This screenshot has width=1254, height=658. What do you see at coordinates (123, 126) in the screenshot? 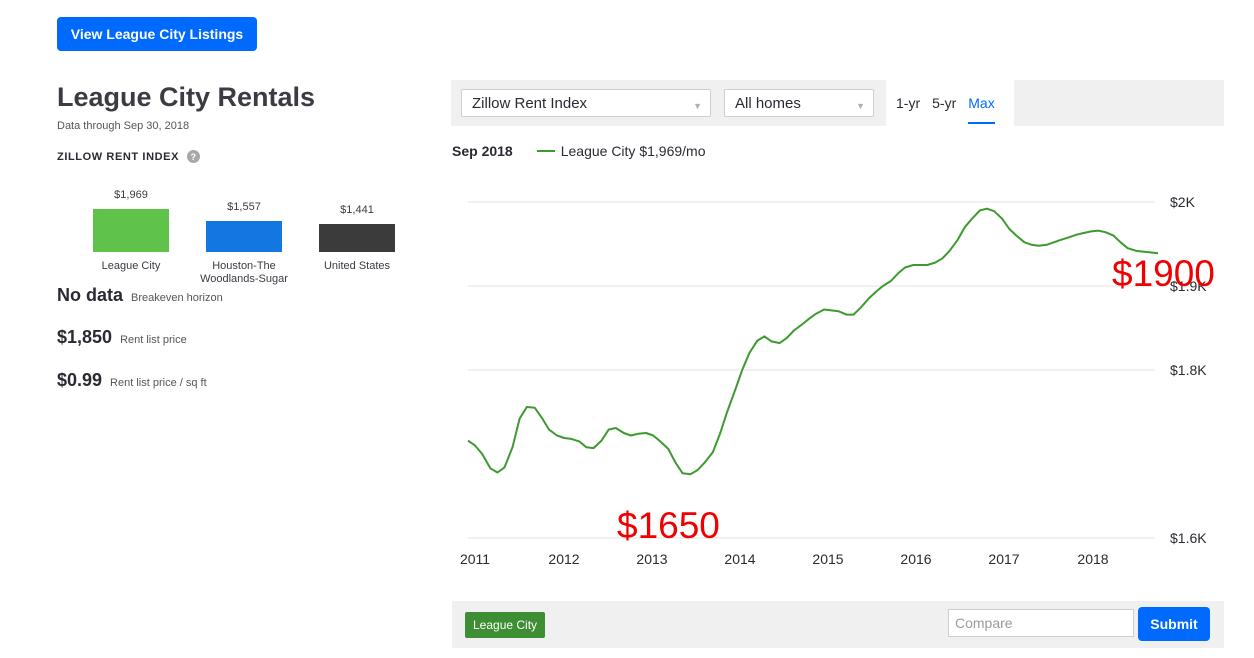
I see `data-through-date: Data through Sep 30, 2018` at bounding box center [123, 126].